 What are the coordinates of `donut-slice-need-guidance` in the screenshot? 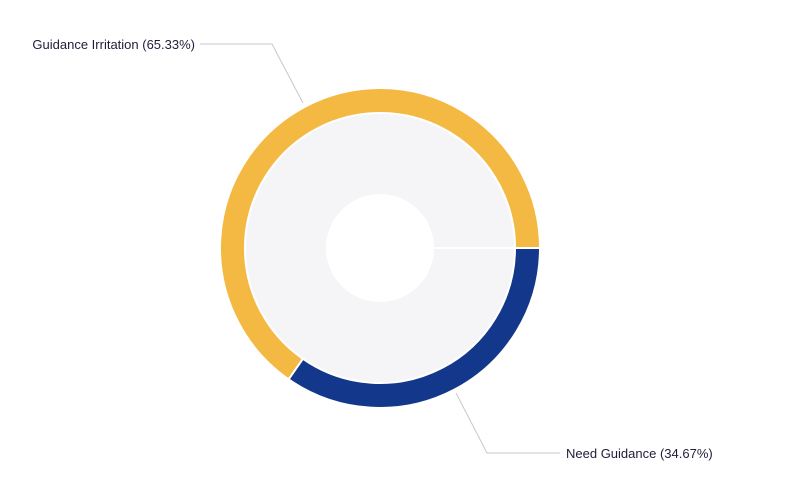 It's located at (414, 328).